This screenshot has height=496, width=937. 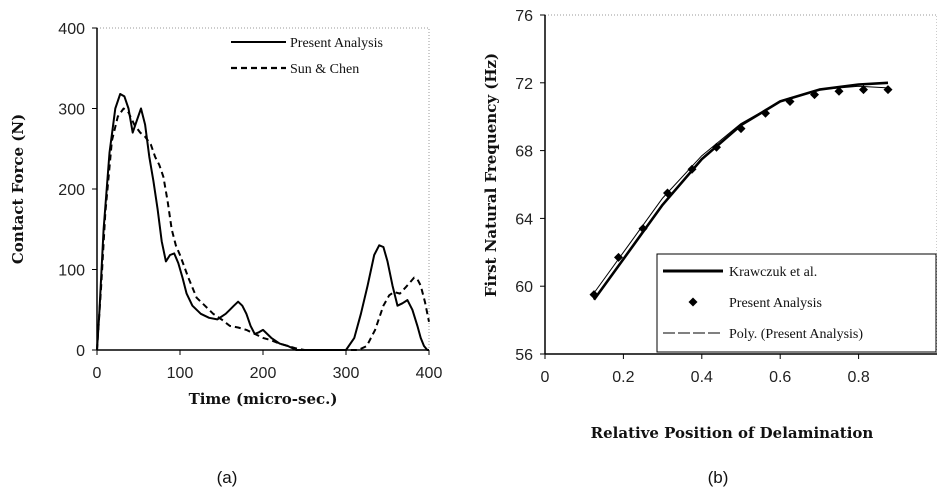 What do you see at coordinates (524, 355) in the screenshot?
I see `chart-b-y-tick-label: 56` at bounding box center [524, 355].